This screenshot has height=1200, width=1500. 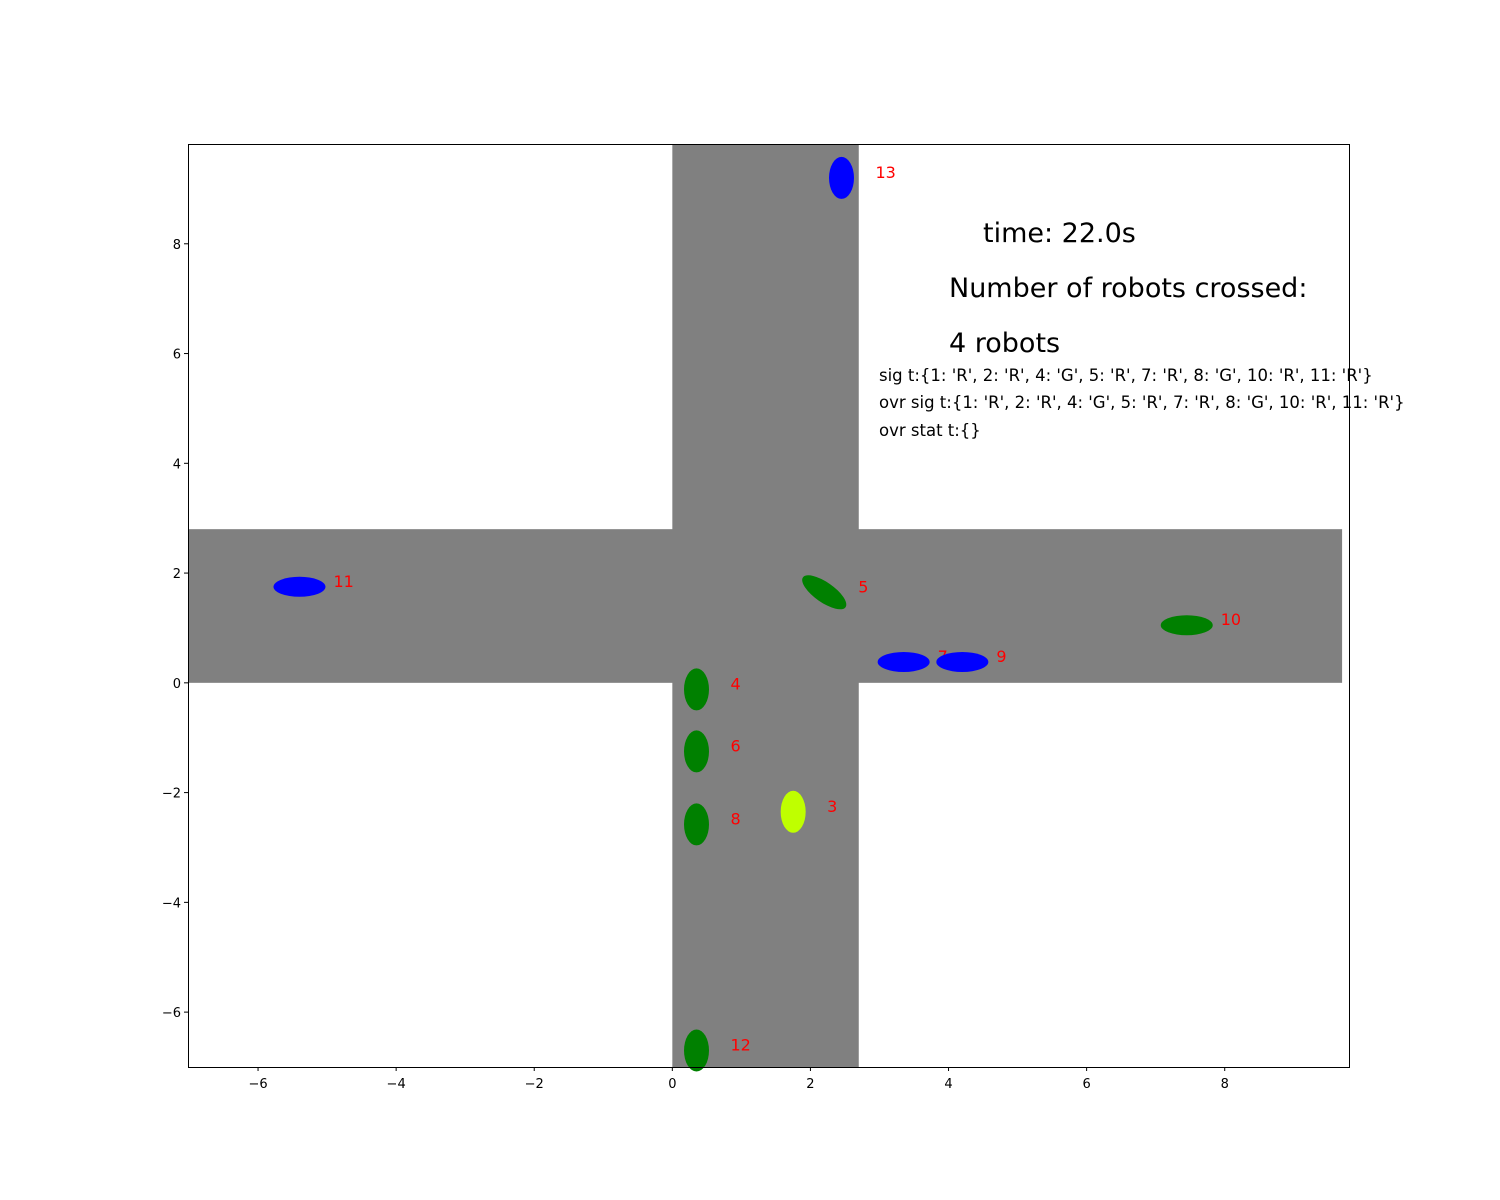 I want to click on x-tick-label: 4, so click(x=948, y=1084).